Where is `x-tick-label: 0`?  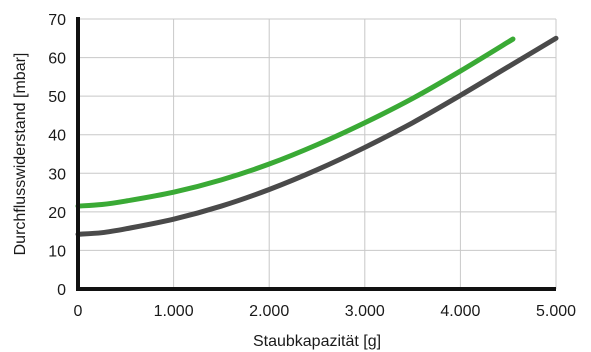 x-tick-label: 0 is located at coordinates (78, 311).